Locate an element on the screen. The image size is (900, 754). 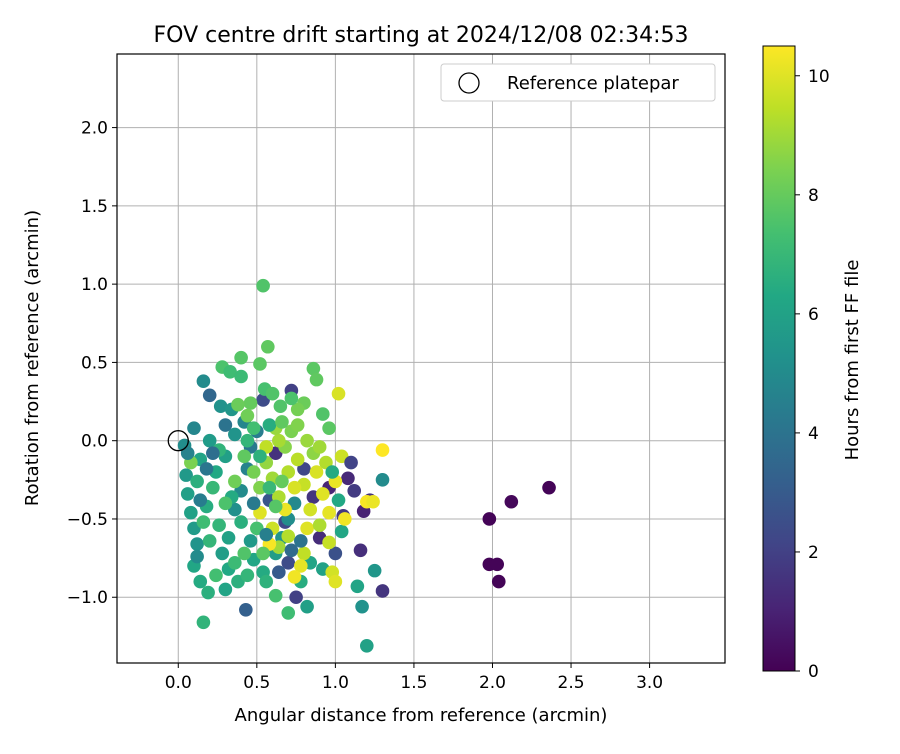
x-tick-label: 1.5 is located at coordinates (413, 683).